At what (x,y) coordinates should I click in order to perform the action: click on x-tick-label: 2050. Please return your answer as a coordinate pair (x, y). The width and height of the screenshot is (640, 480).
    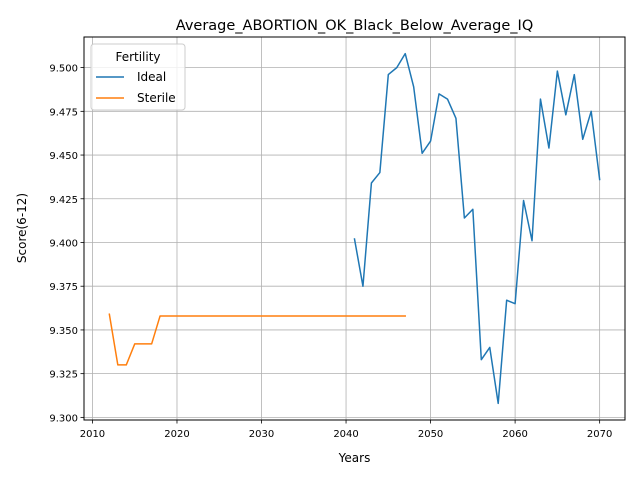
    Looking at the image, I should click on (430, 434).